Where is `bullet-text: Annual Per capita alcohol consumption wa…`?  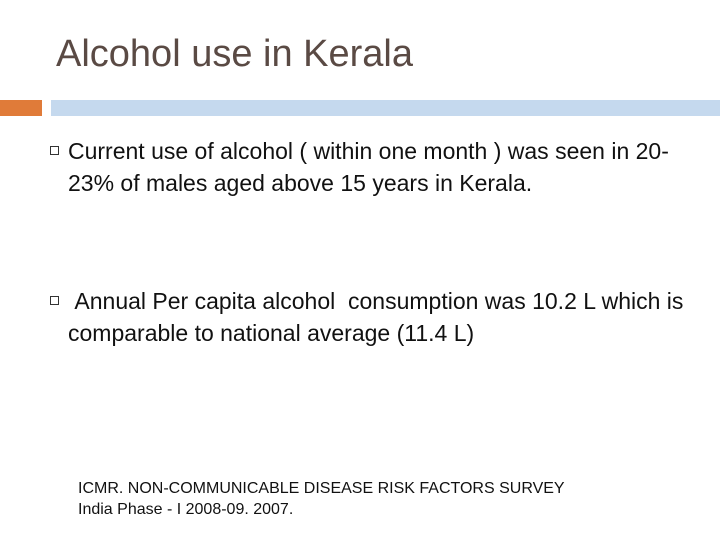
bullet-text: Annual Per capita alcohol consumption wa… is located at coordinates (379, 317).